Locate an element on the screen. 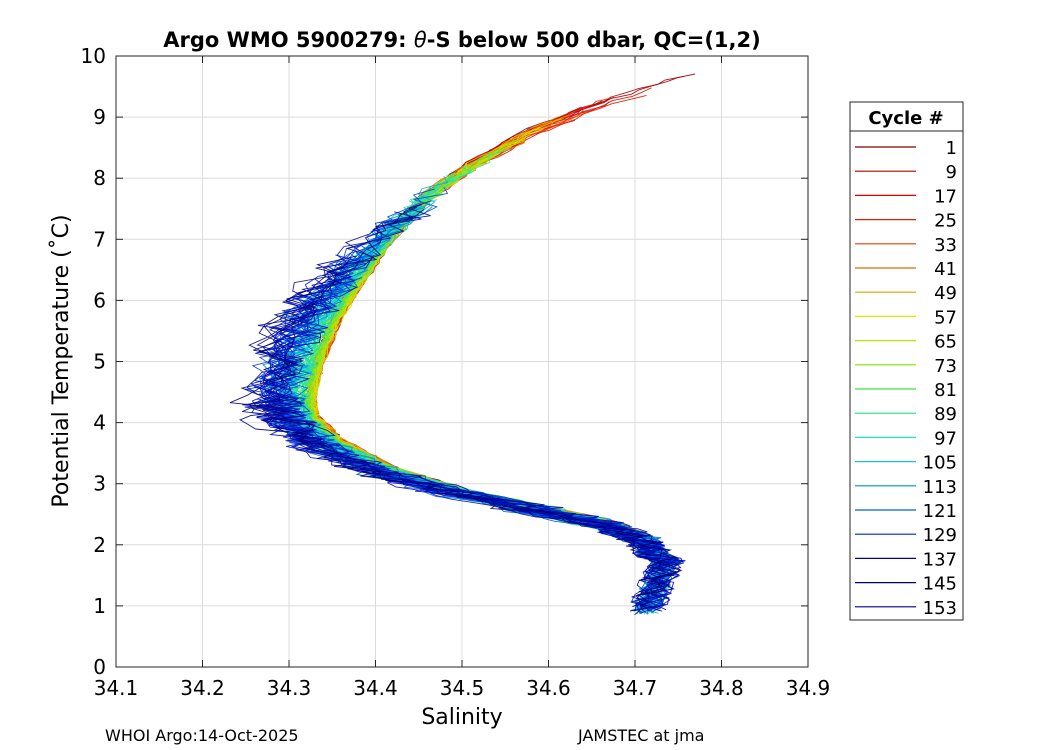  title-prefix: Argo WMO 5900279: is located at coordinates (288, 40).